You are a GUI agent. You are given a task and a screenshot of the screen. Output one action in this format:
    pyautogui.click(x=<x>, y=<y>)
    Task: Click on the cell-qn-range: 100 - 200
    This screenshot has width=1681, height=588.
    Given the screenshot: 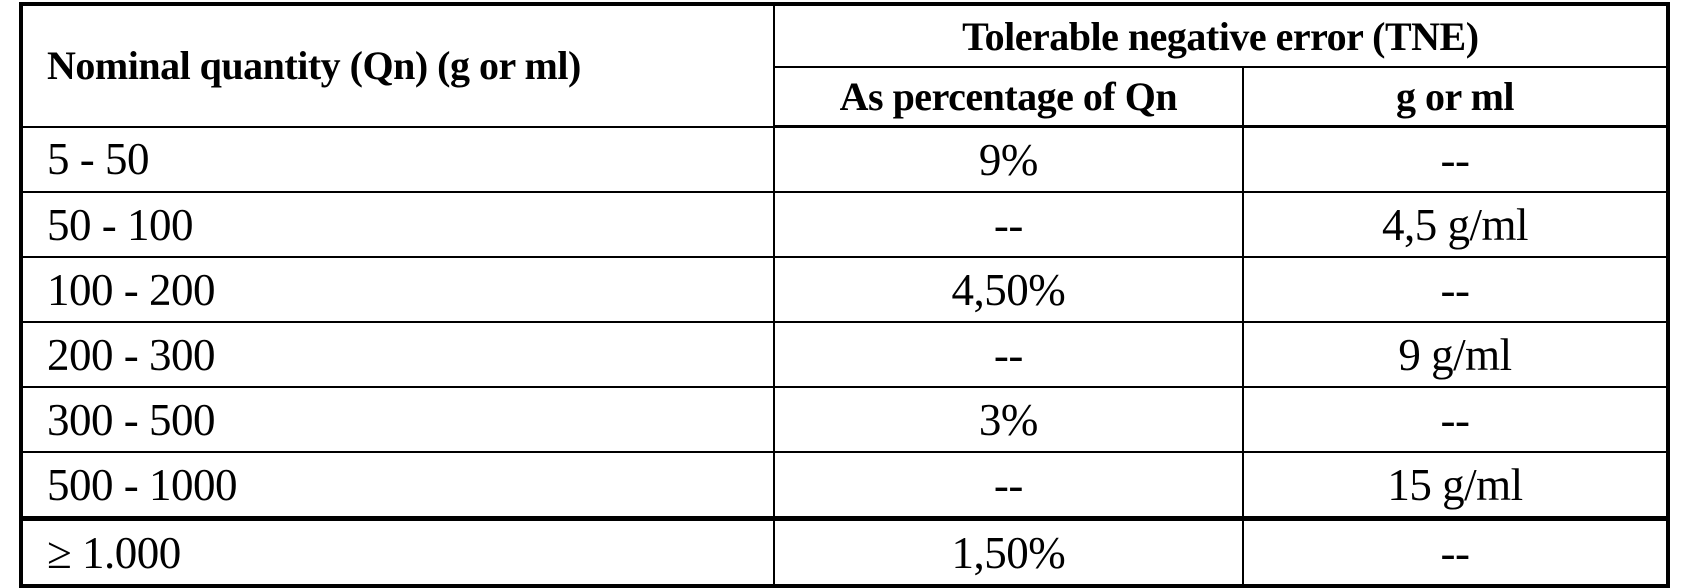 What is the action you would take?
    pyautogui.click(x=397, y=289)
    